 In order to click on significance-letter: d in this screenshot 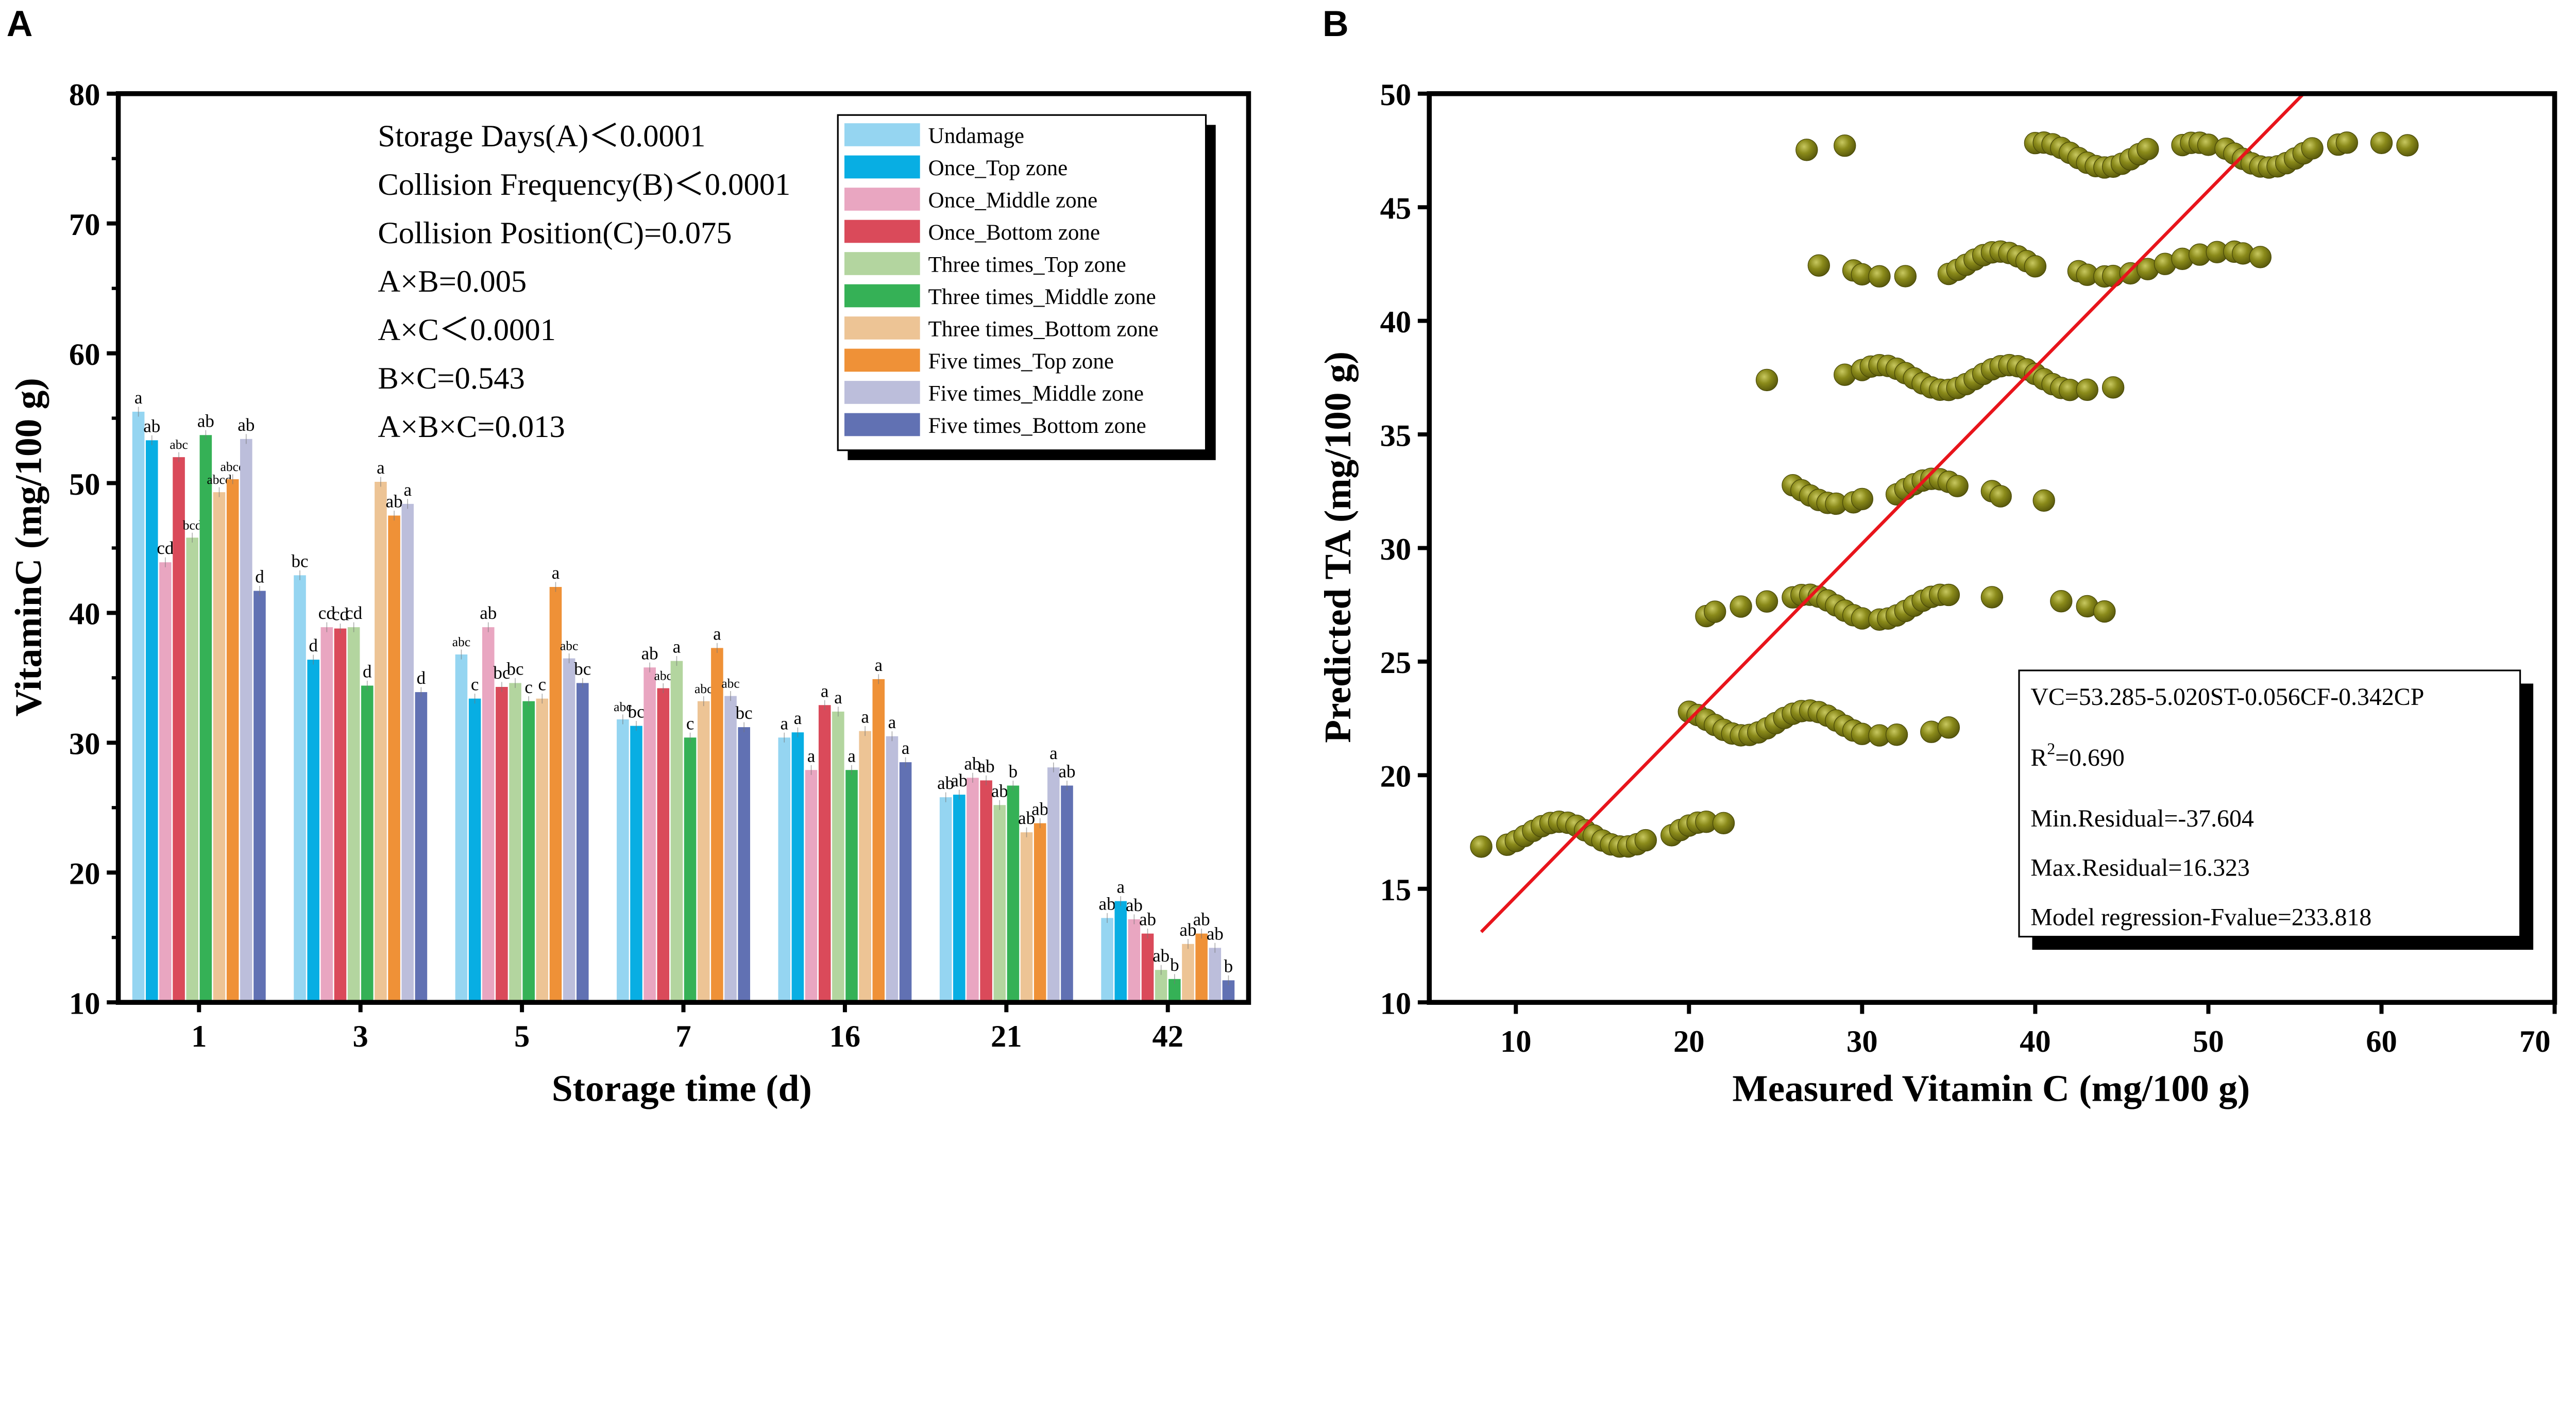, I will do `click(313, 645)`.